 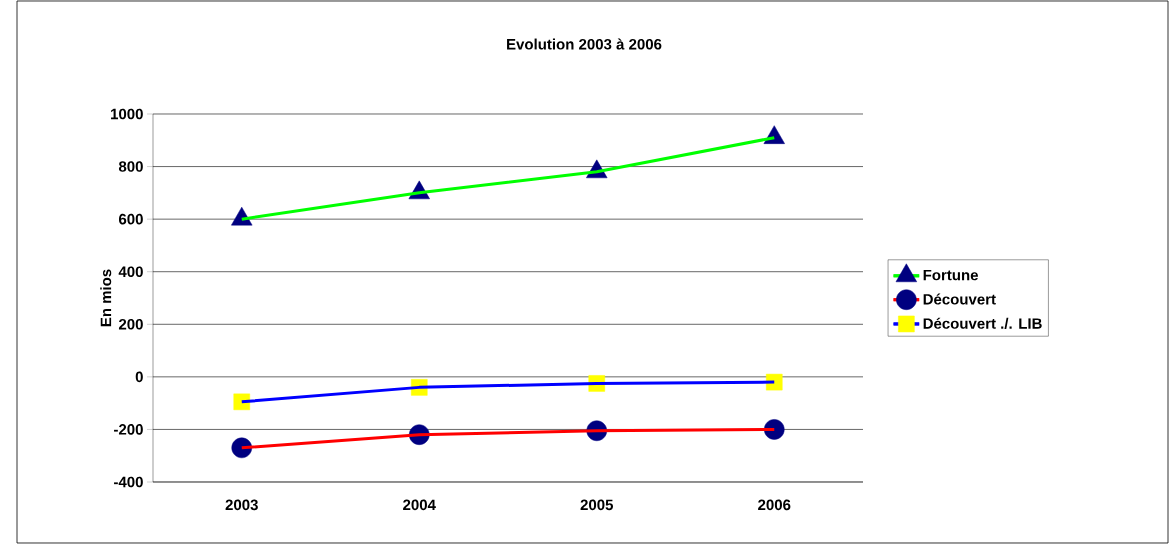 I want to click on x-tick-label: 2006, so click(x=774, y=505).